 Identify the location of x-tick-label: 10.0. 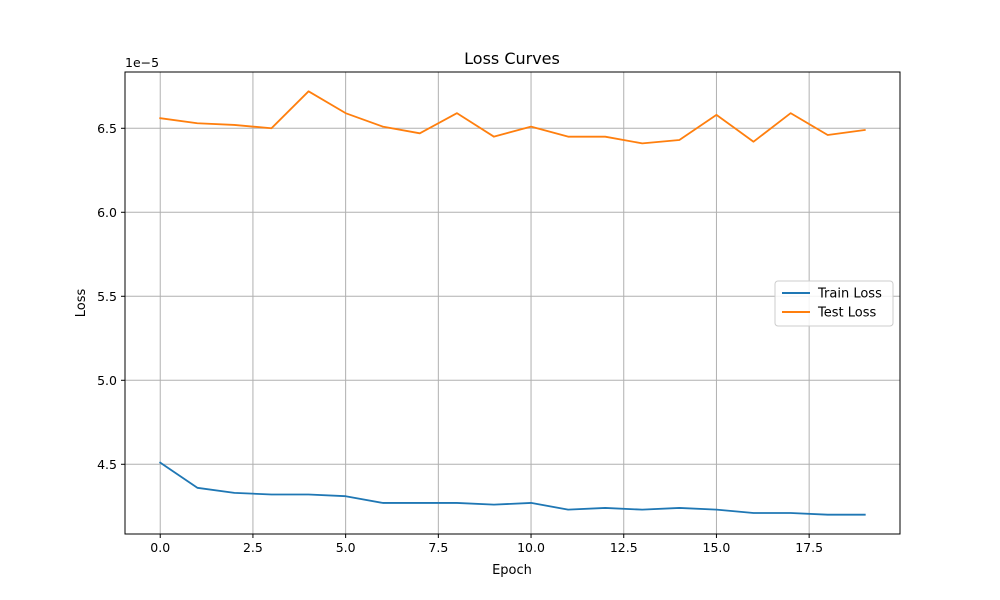
(531, 547).